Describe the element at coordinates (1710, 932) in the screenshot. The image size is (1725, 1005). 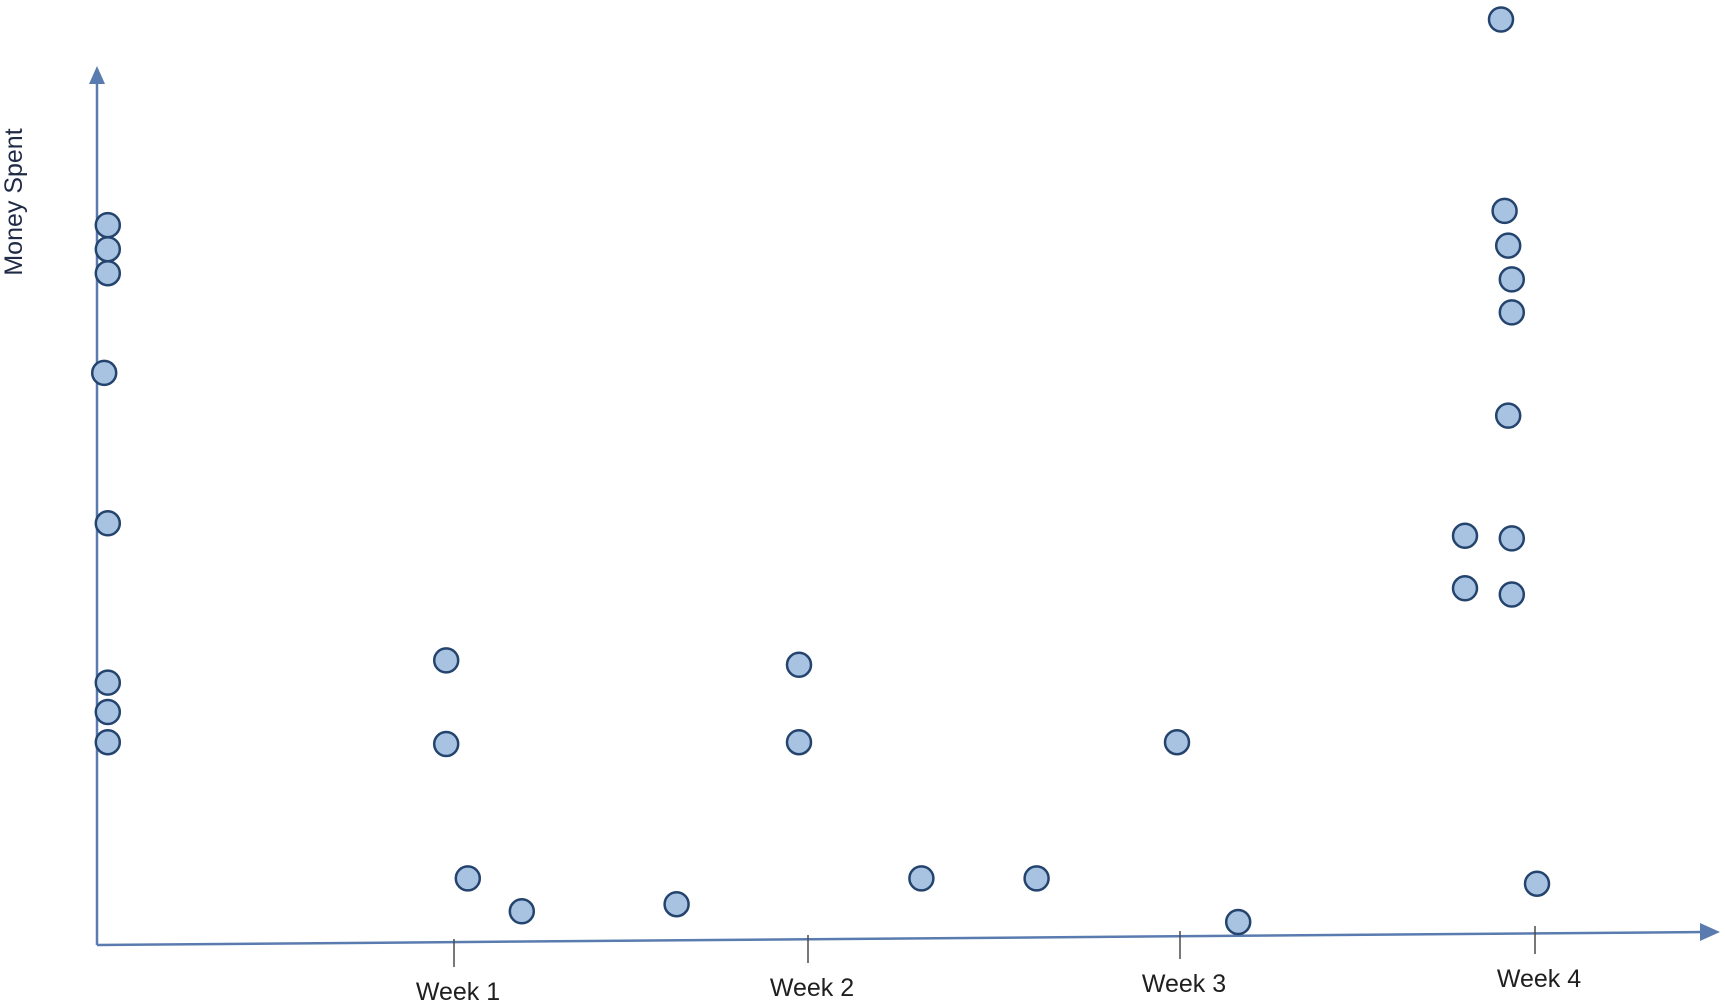
I see `x-axis-arrowhead` at that location.